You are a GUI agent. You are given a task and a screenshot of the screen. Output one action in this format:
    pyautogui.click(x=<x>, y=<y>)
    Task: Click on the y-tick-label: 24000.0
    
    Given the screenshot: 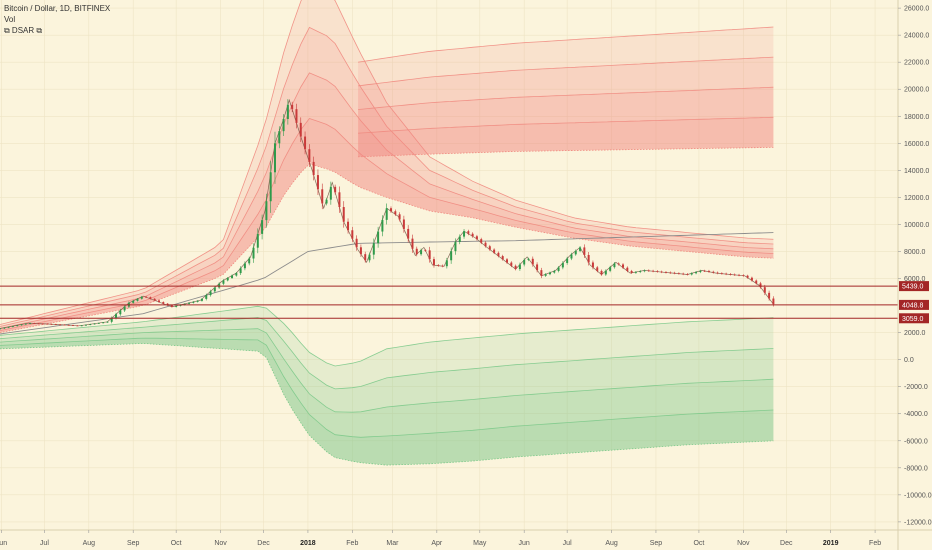 What is the action you would take?
    pyautogui.click(x=916, y=36)
    